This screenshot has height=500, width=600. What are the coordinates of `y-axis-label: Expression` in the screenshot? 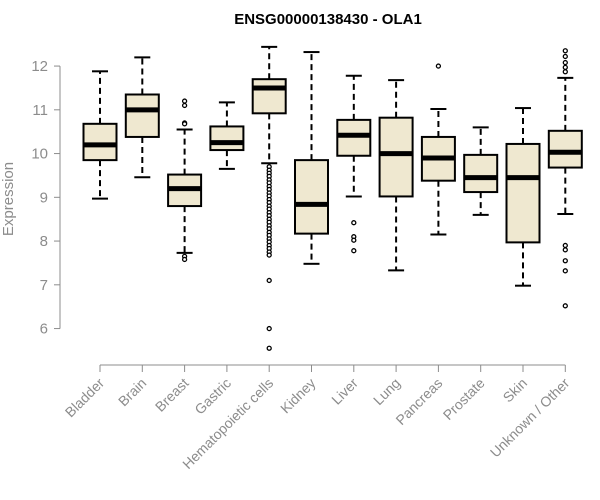 It's located at (8, 199).